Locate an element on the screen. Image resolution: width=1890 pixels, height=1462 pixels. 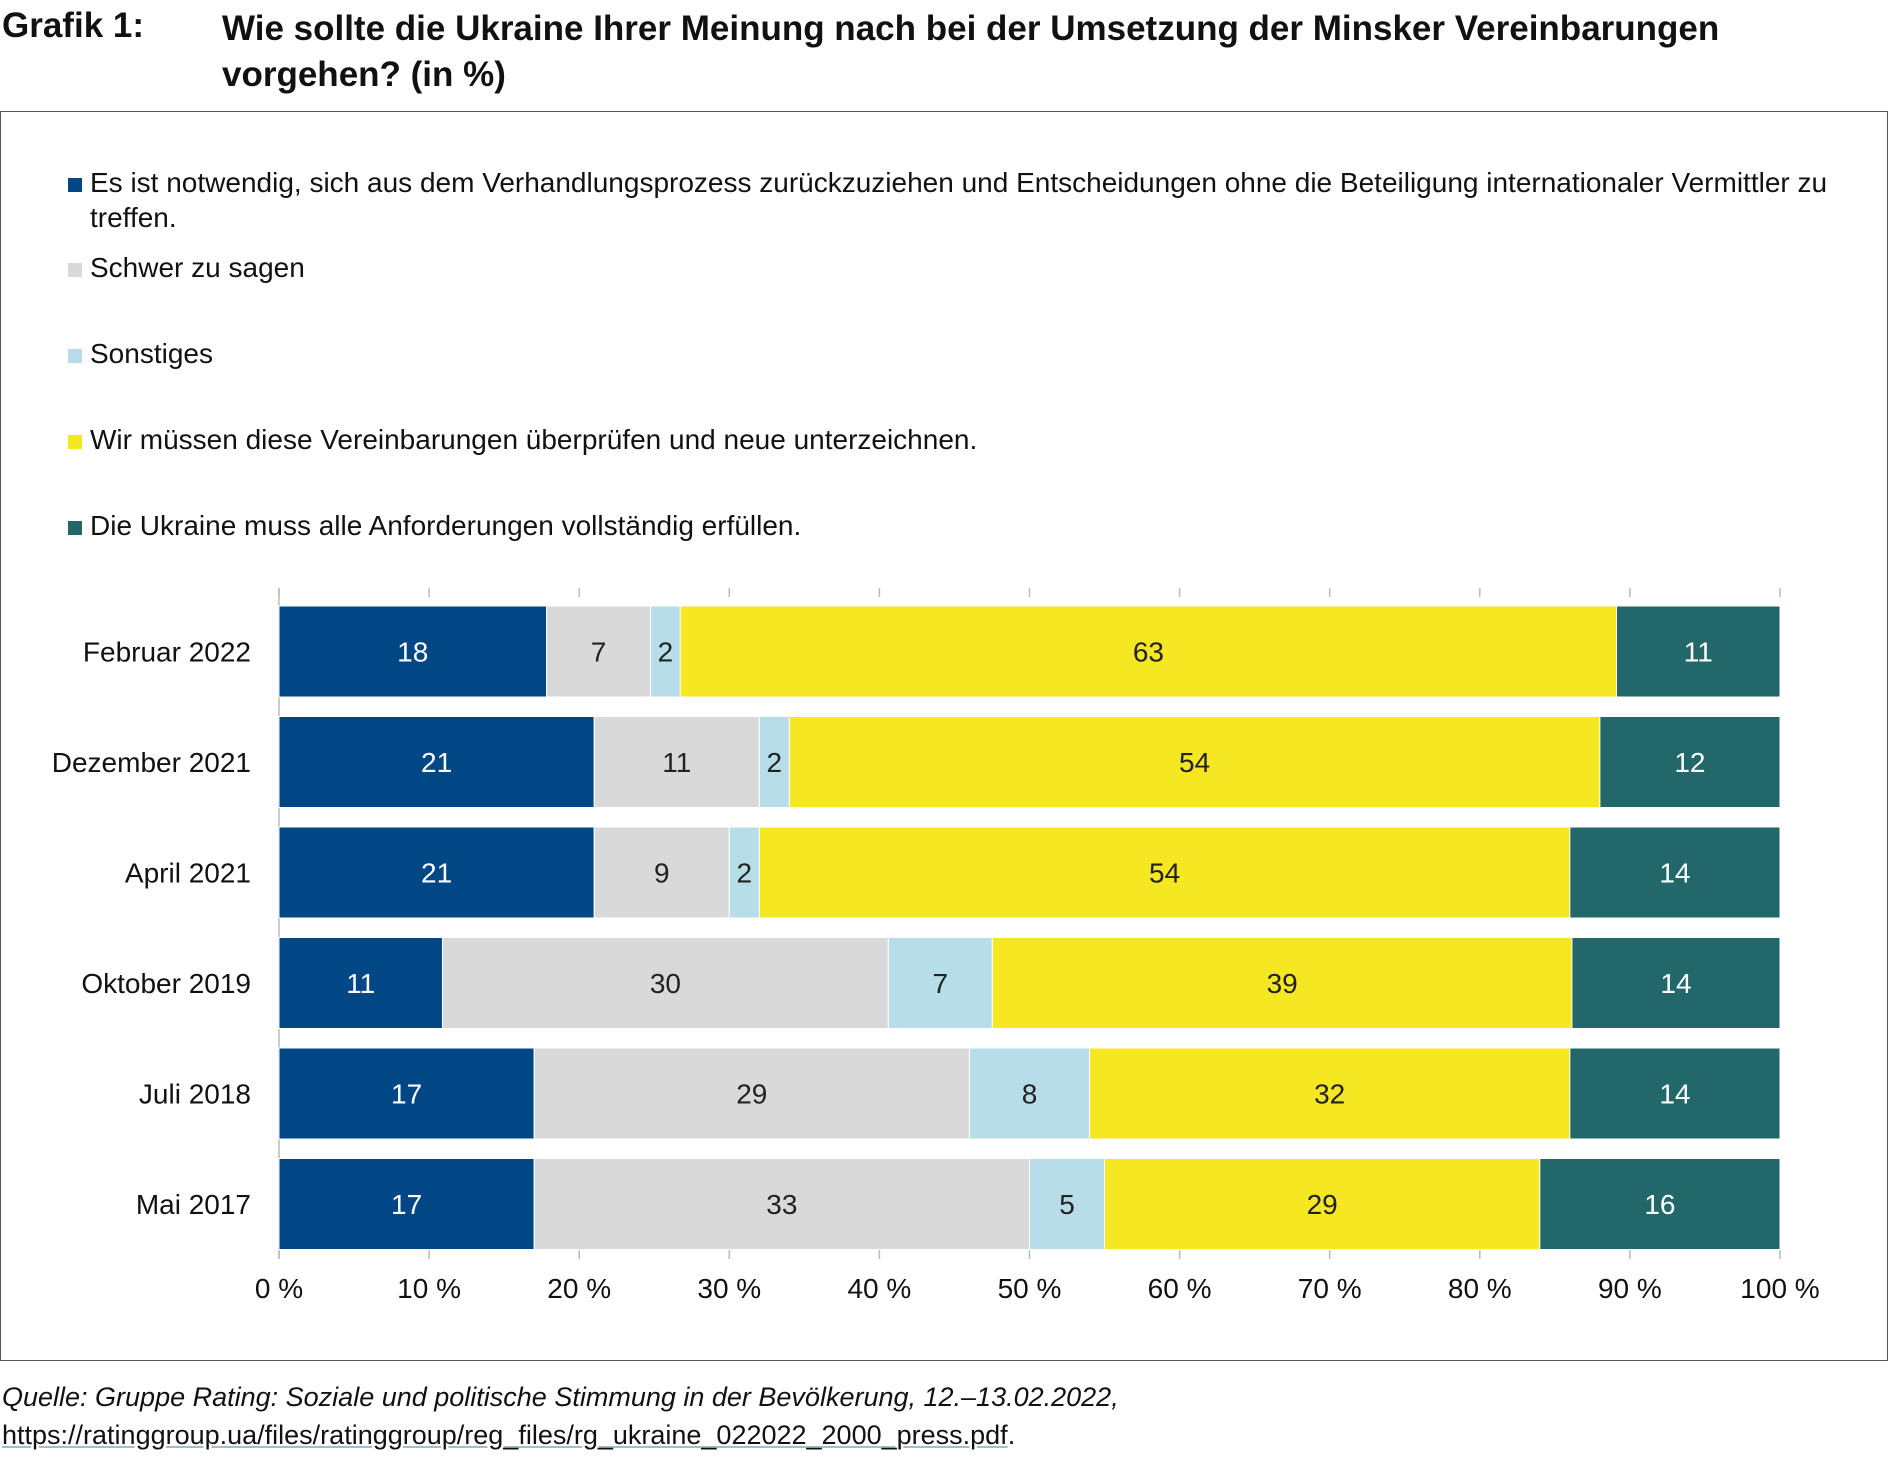
data-label-other: 5 is located at coordinates (1067, 1204).